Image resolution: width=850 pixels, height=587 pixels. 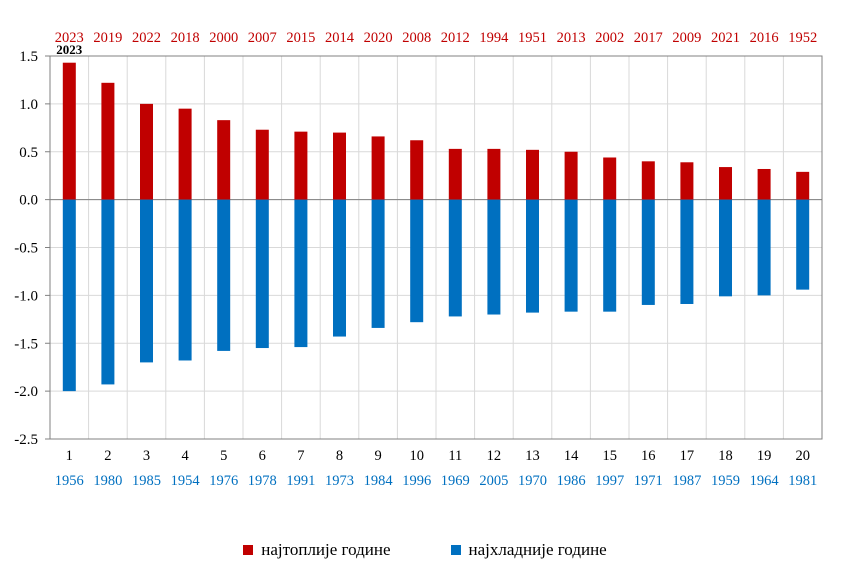 I want to click on legend-label-cold: најхладније године, so click(x=537, y=549).